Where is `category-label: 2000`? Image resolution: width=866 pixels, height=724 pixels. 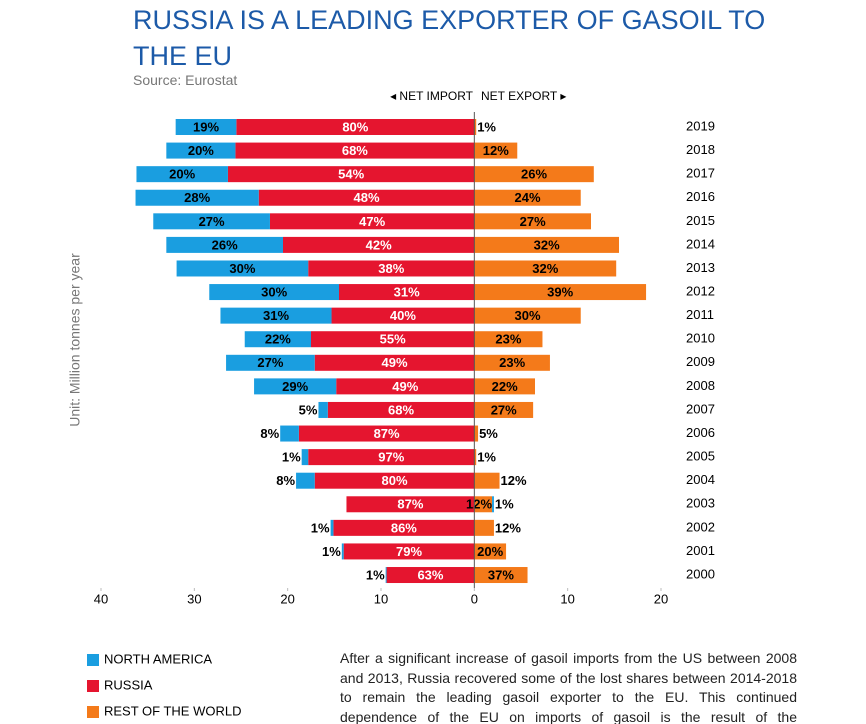 category-label: 2000 is located at coordinates (700, 573).